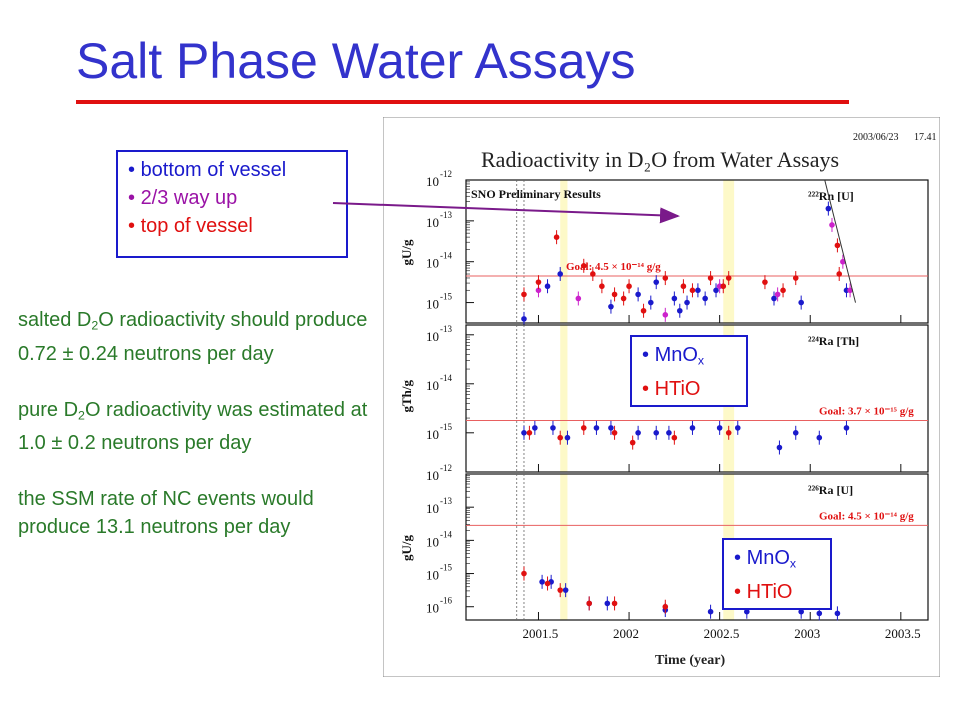 The width and height of the screenshot is (960, 720). I want to click on panel-legend-ra-u: MnOx HTiO, so click(777, 574).